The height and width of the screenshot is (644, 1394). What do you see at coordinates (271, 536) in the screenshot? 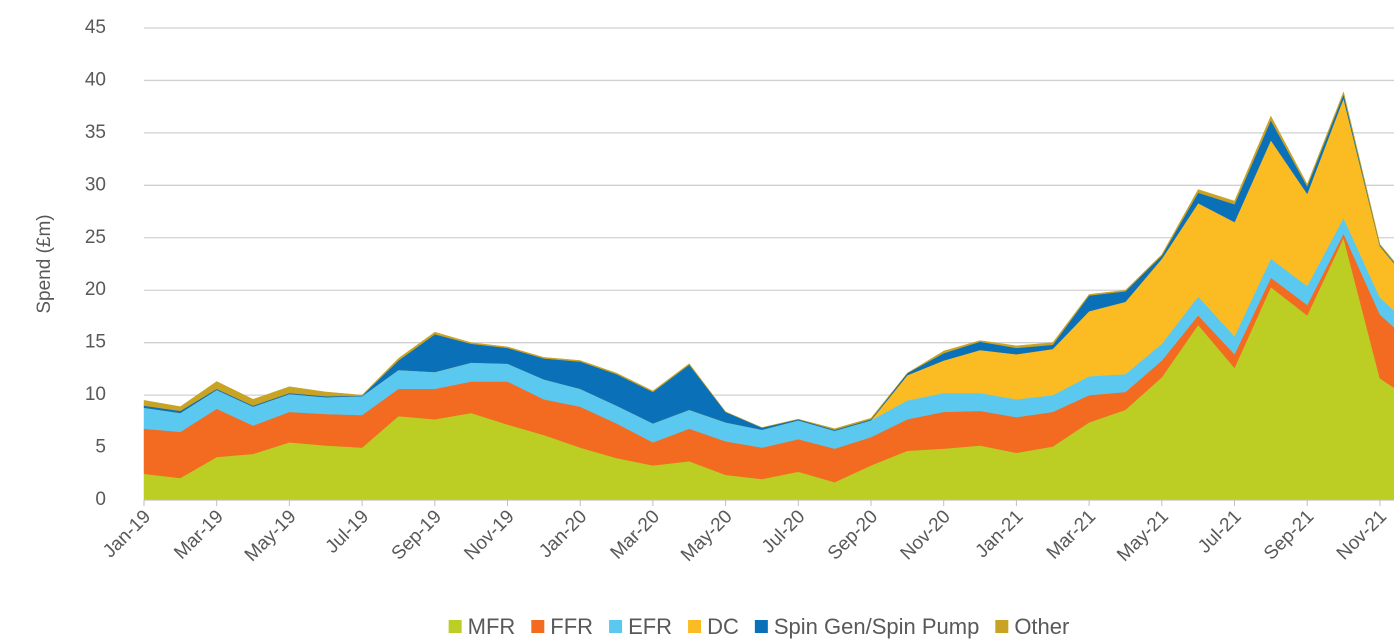
I see `x-tick-label: May-19` at bounding box center [271, 536].